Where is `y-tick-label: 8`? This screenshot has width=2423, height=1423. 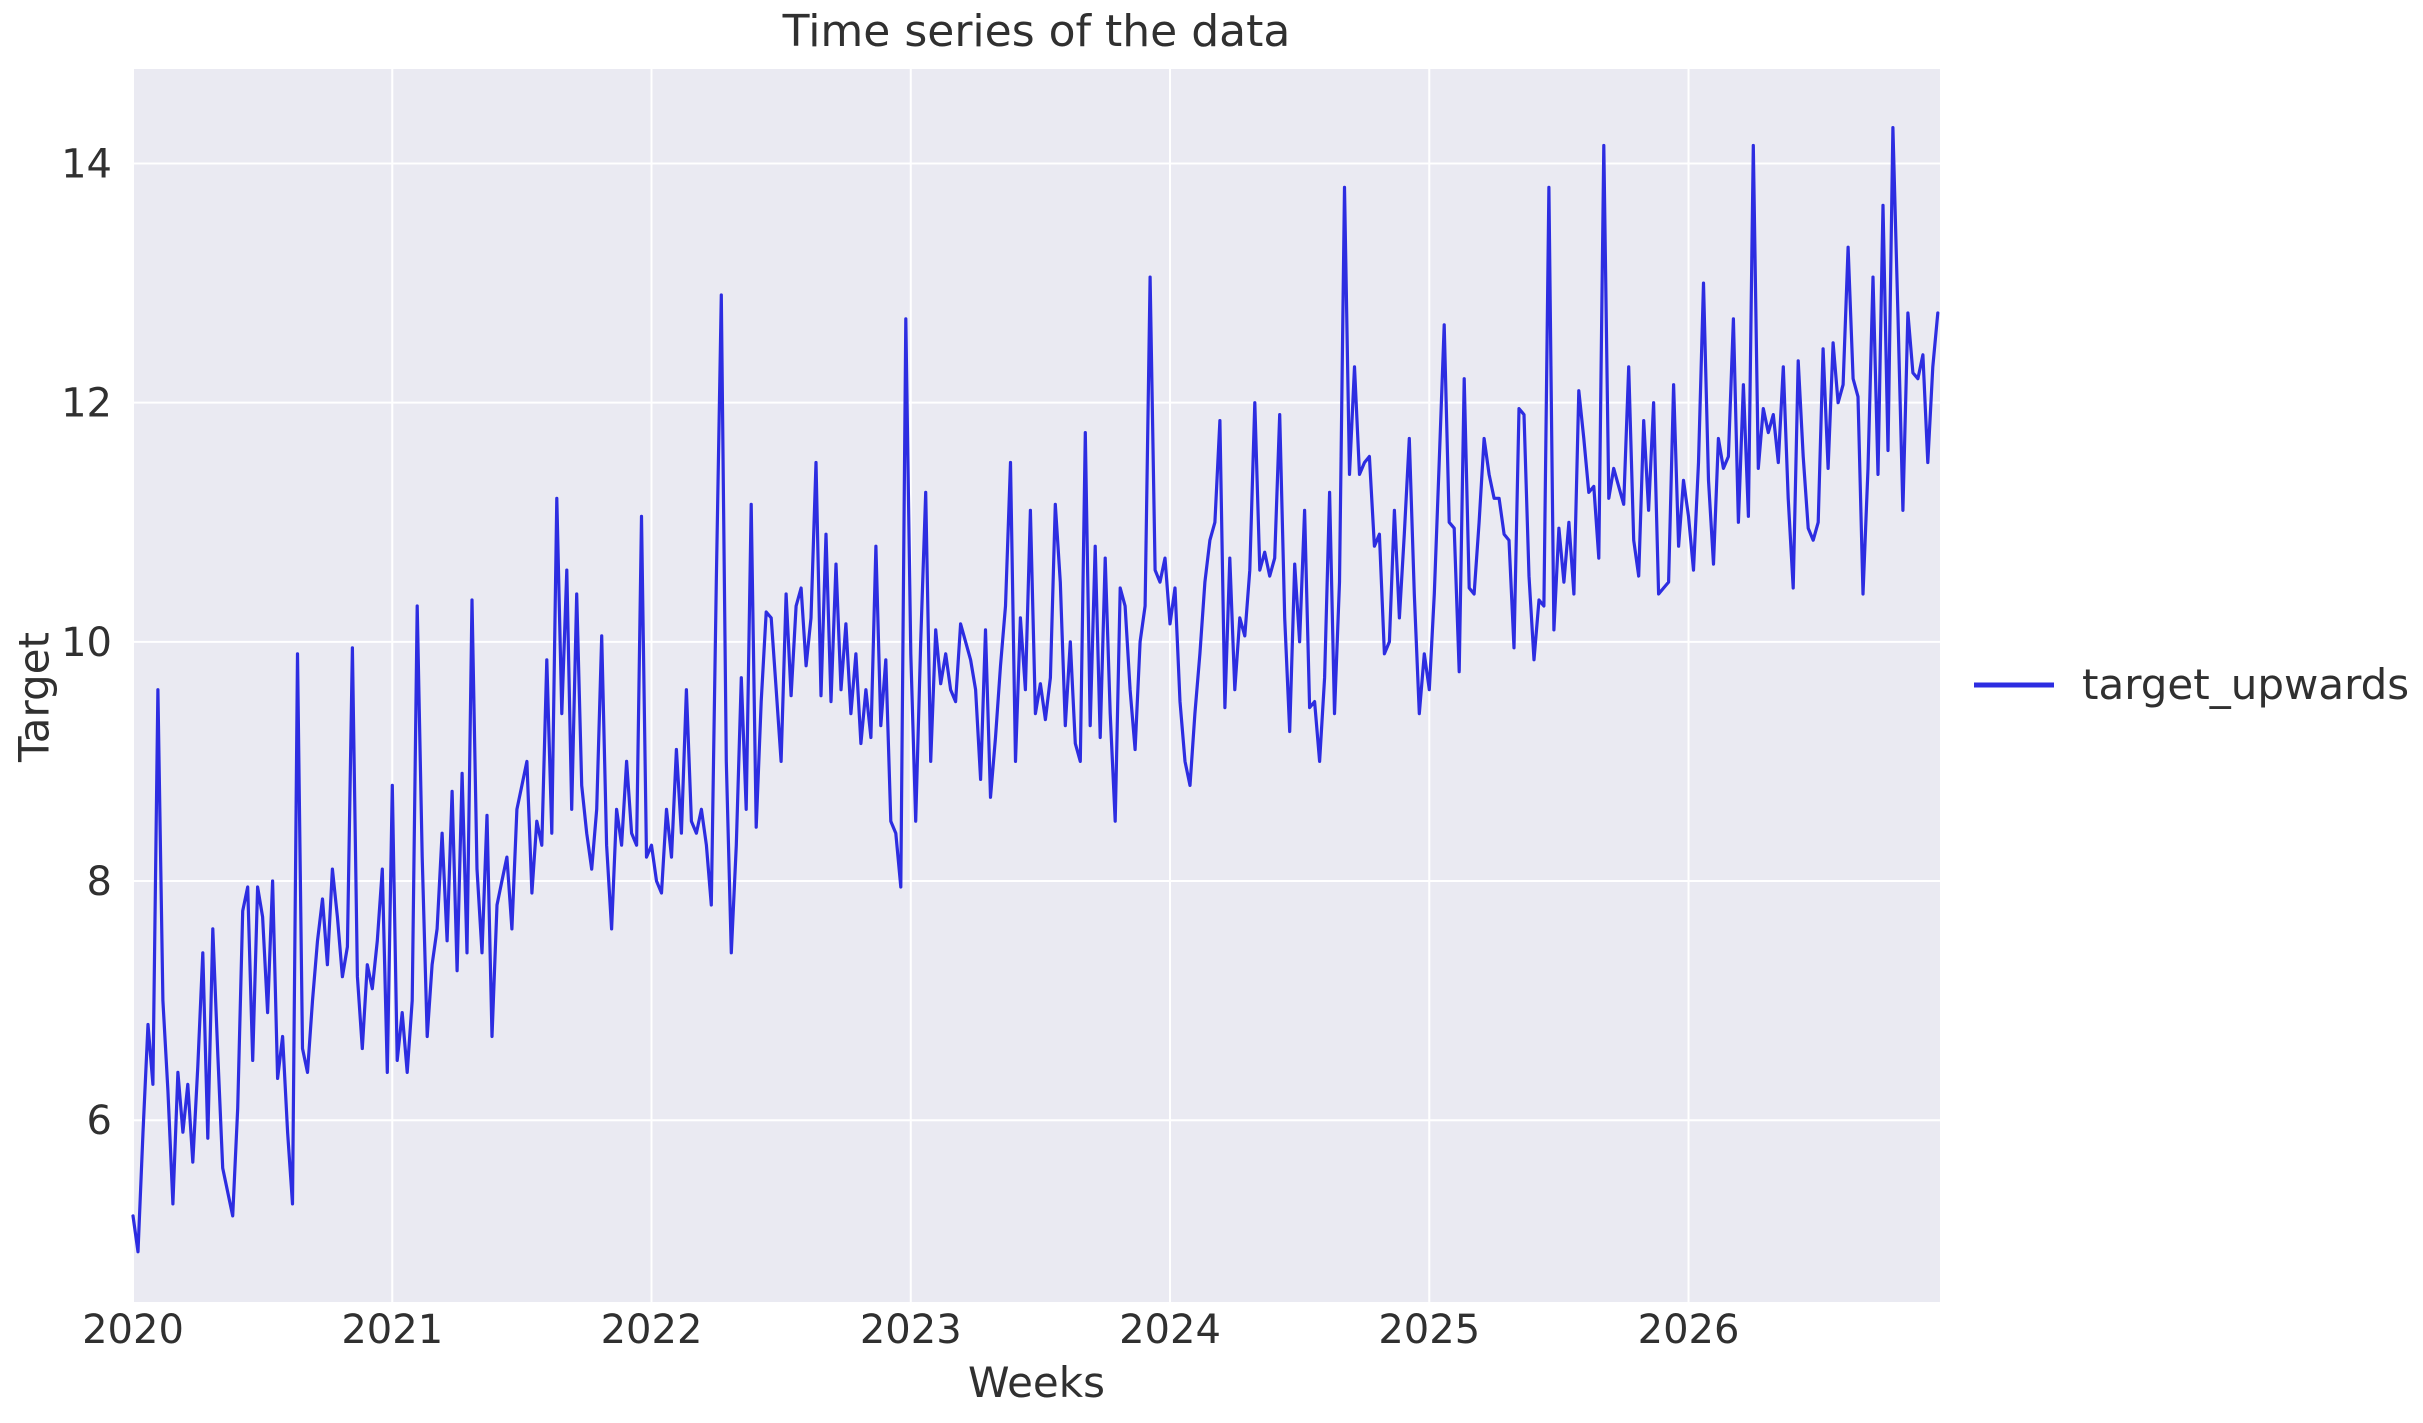 y-tick-label: 8 is located at coordinates (99, 882).